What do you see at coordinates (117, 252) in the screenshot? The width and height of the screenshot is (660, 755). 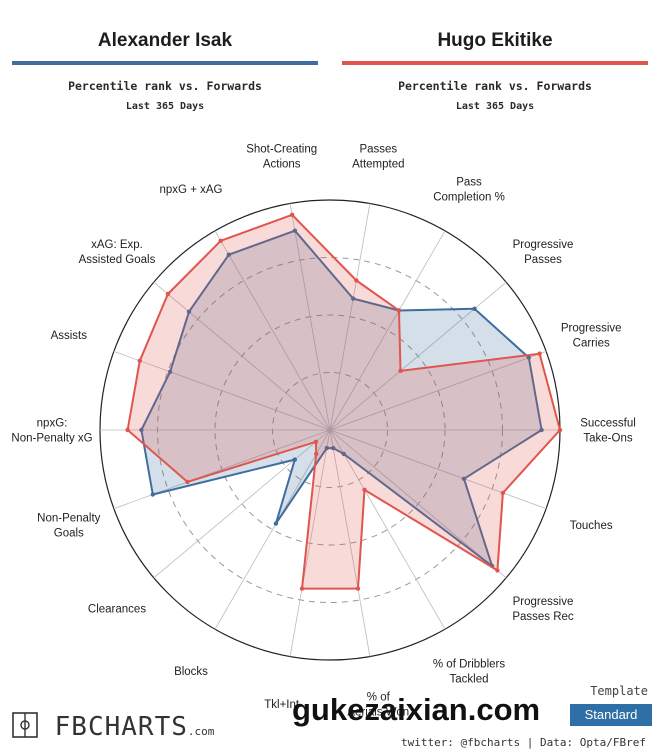 I see `category-label-16: xAG: Exp. Assisted Goals` at bounding box center [117, 252].